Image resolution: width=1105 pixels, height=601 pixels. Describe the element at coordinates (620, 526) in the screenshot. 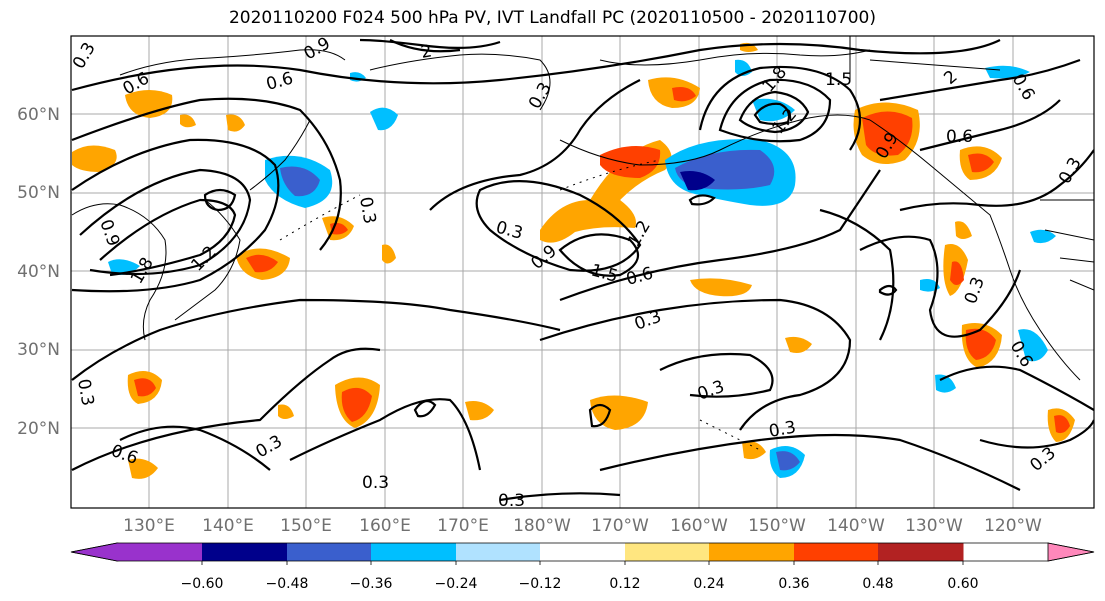

I see `lon-label: 170°W` at that location.